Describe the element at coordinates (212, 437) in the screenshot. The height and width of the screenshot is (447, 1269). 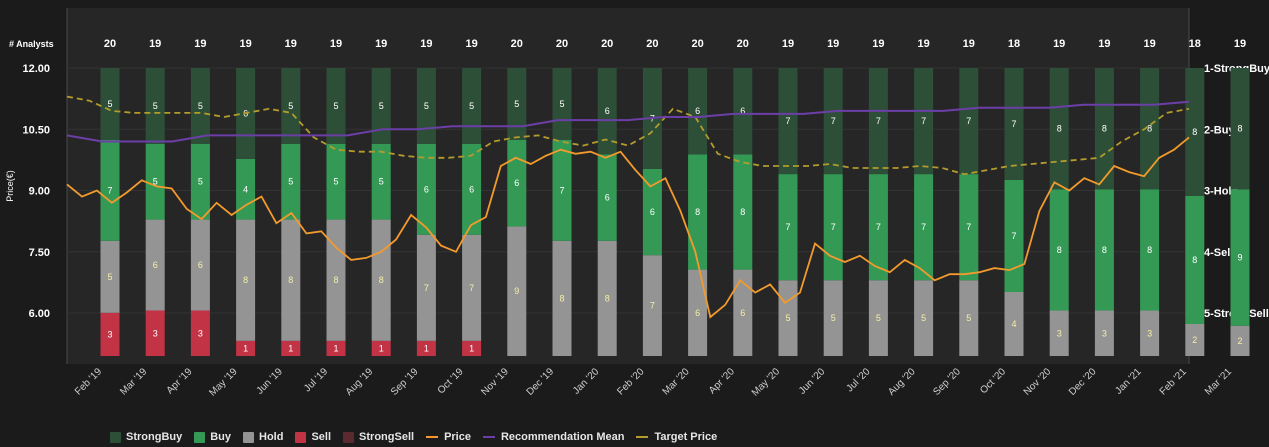
I see `legend-item-buy: Buy` at that location.